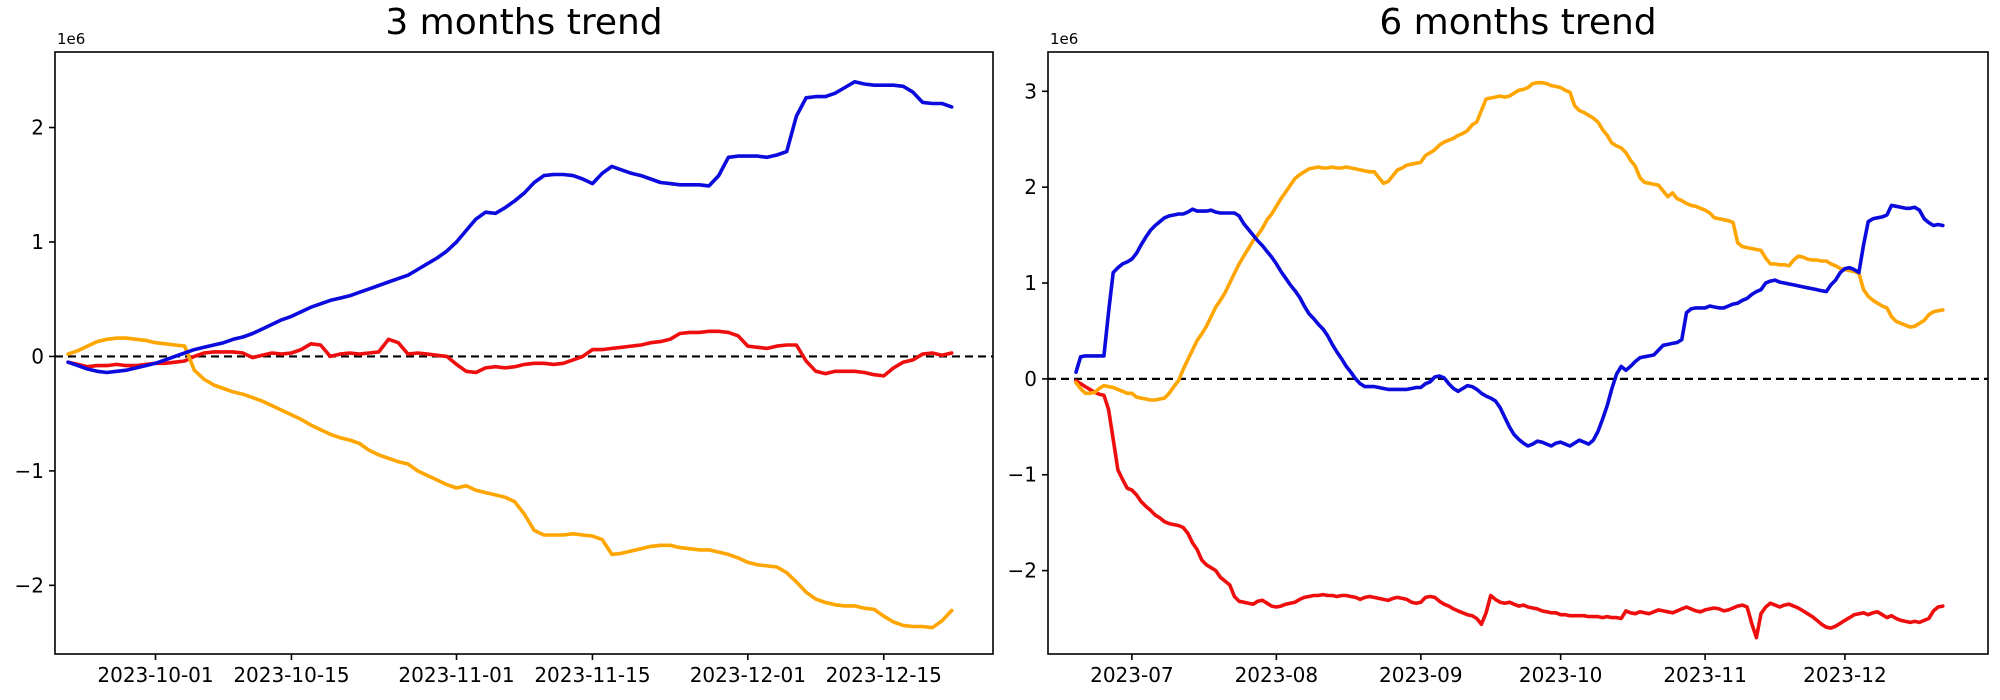 The height and width of the screenshot is (700, 2000). Describe the element at coordinates (748, 675) in the screenshot. I see `x-tick-label: 2023-12-01` at that location.